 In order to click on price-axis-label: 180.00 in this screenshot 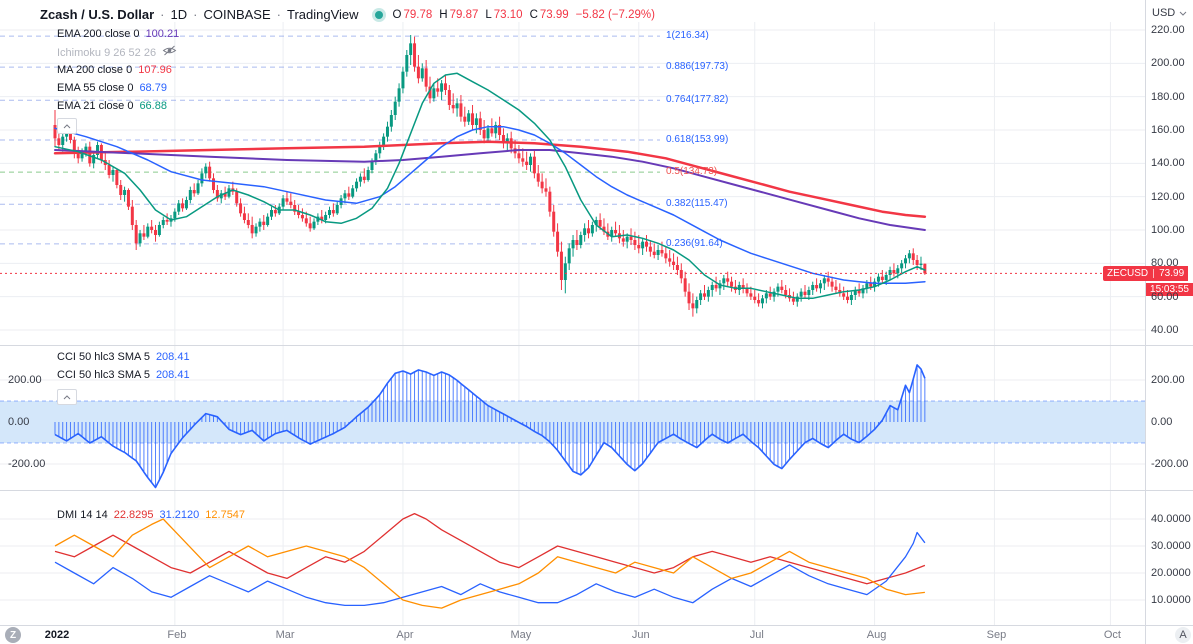, I will do `click(1168, 96)`.